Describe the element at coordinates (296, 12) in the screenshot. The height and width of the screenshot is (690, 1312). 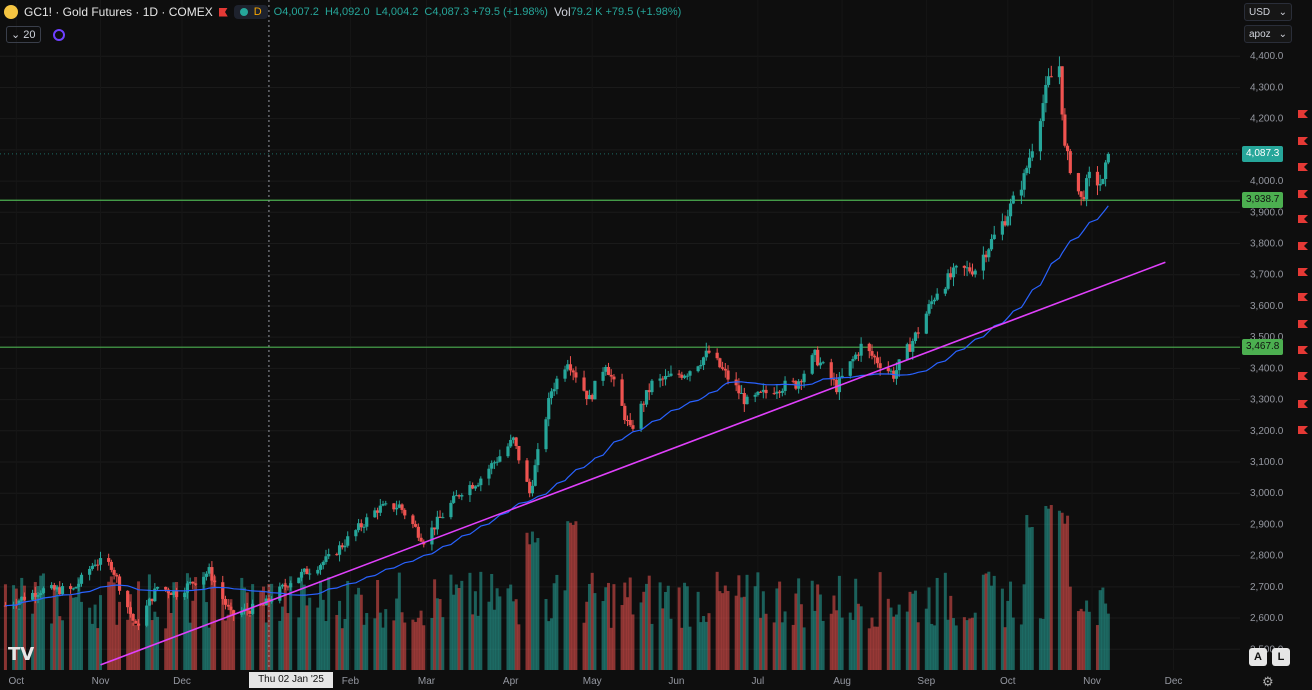
I see `open-value: O4,007.2` at that location.